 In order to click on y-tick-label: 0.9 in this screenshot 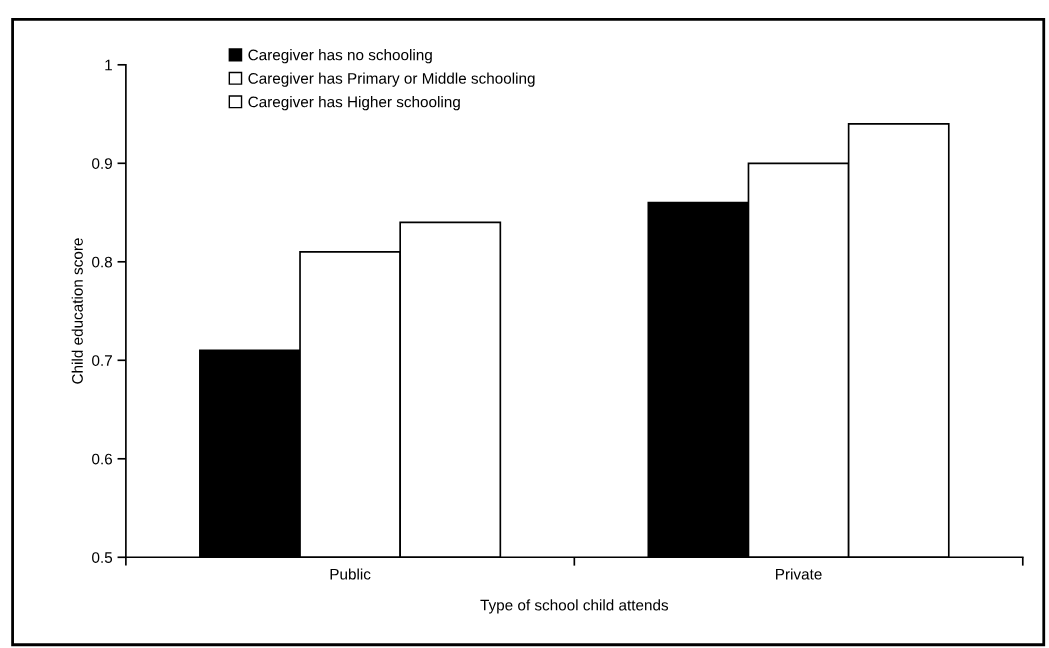, I will do `click(102, 163)`.